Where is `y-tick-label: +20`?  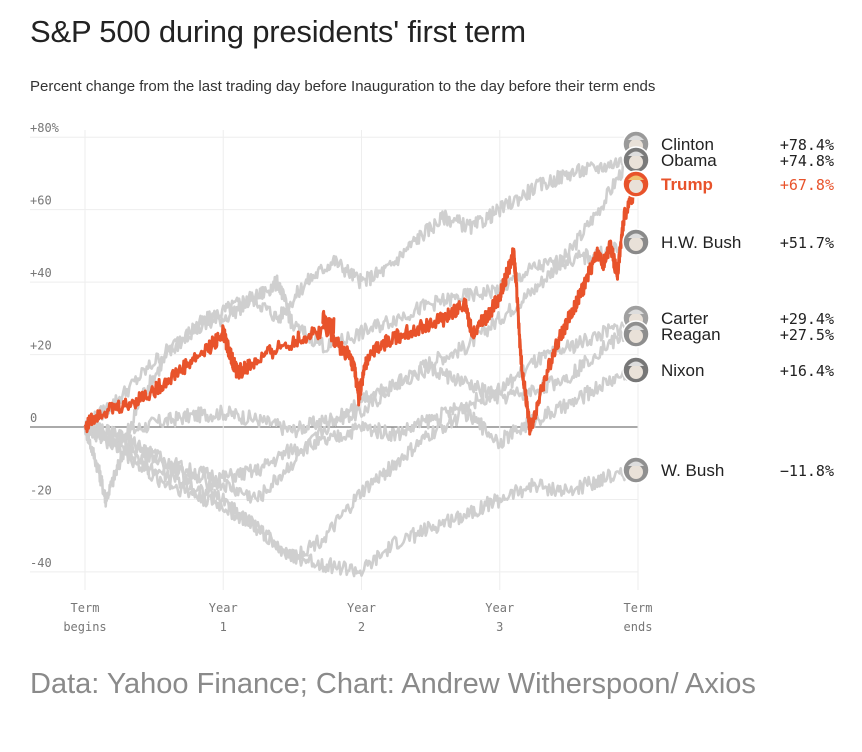 y-tick-label: +20 is located at coordinates (41, 346).